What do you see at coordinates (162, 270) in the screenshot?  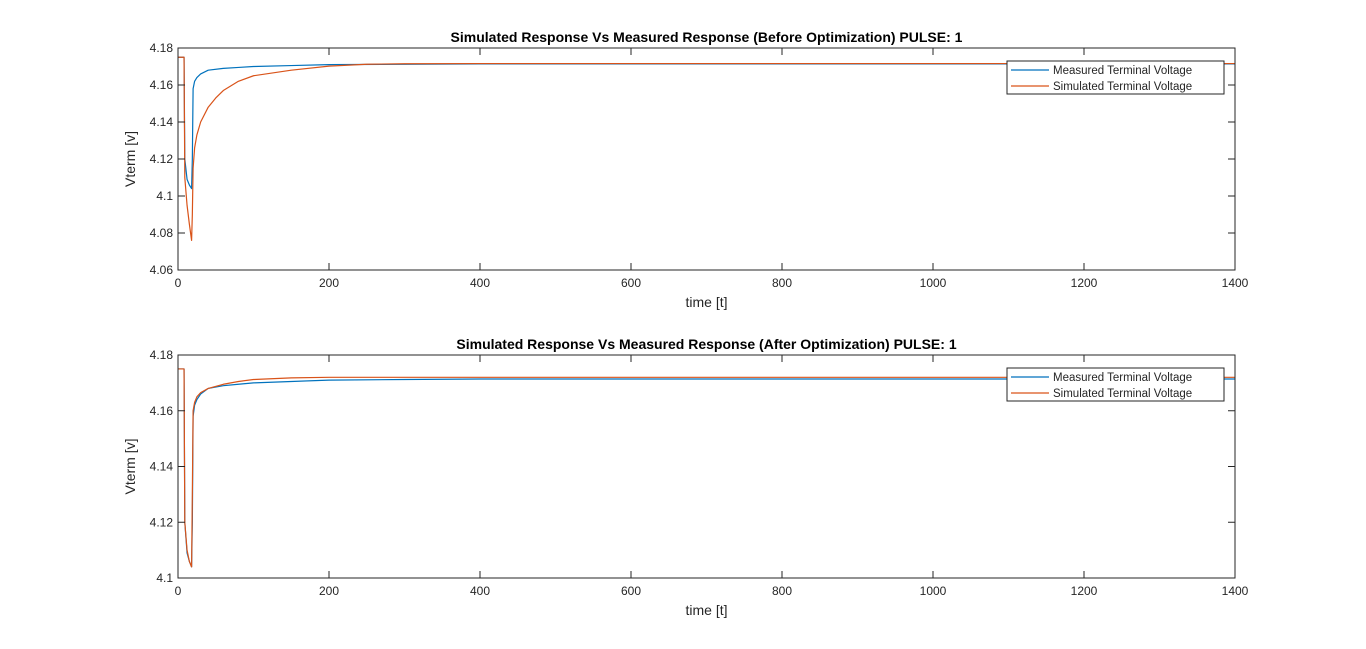 I see `y-tick-label: 4.06` at bounding box center [162, 270].